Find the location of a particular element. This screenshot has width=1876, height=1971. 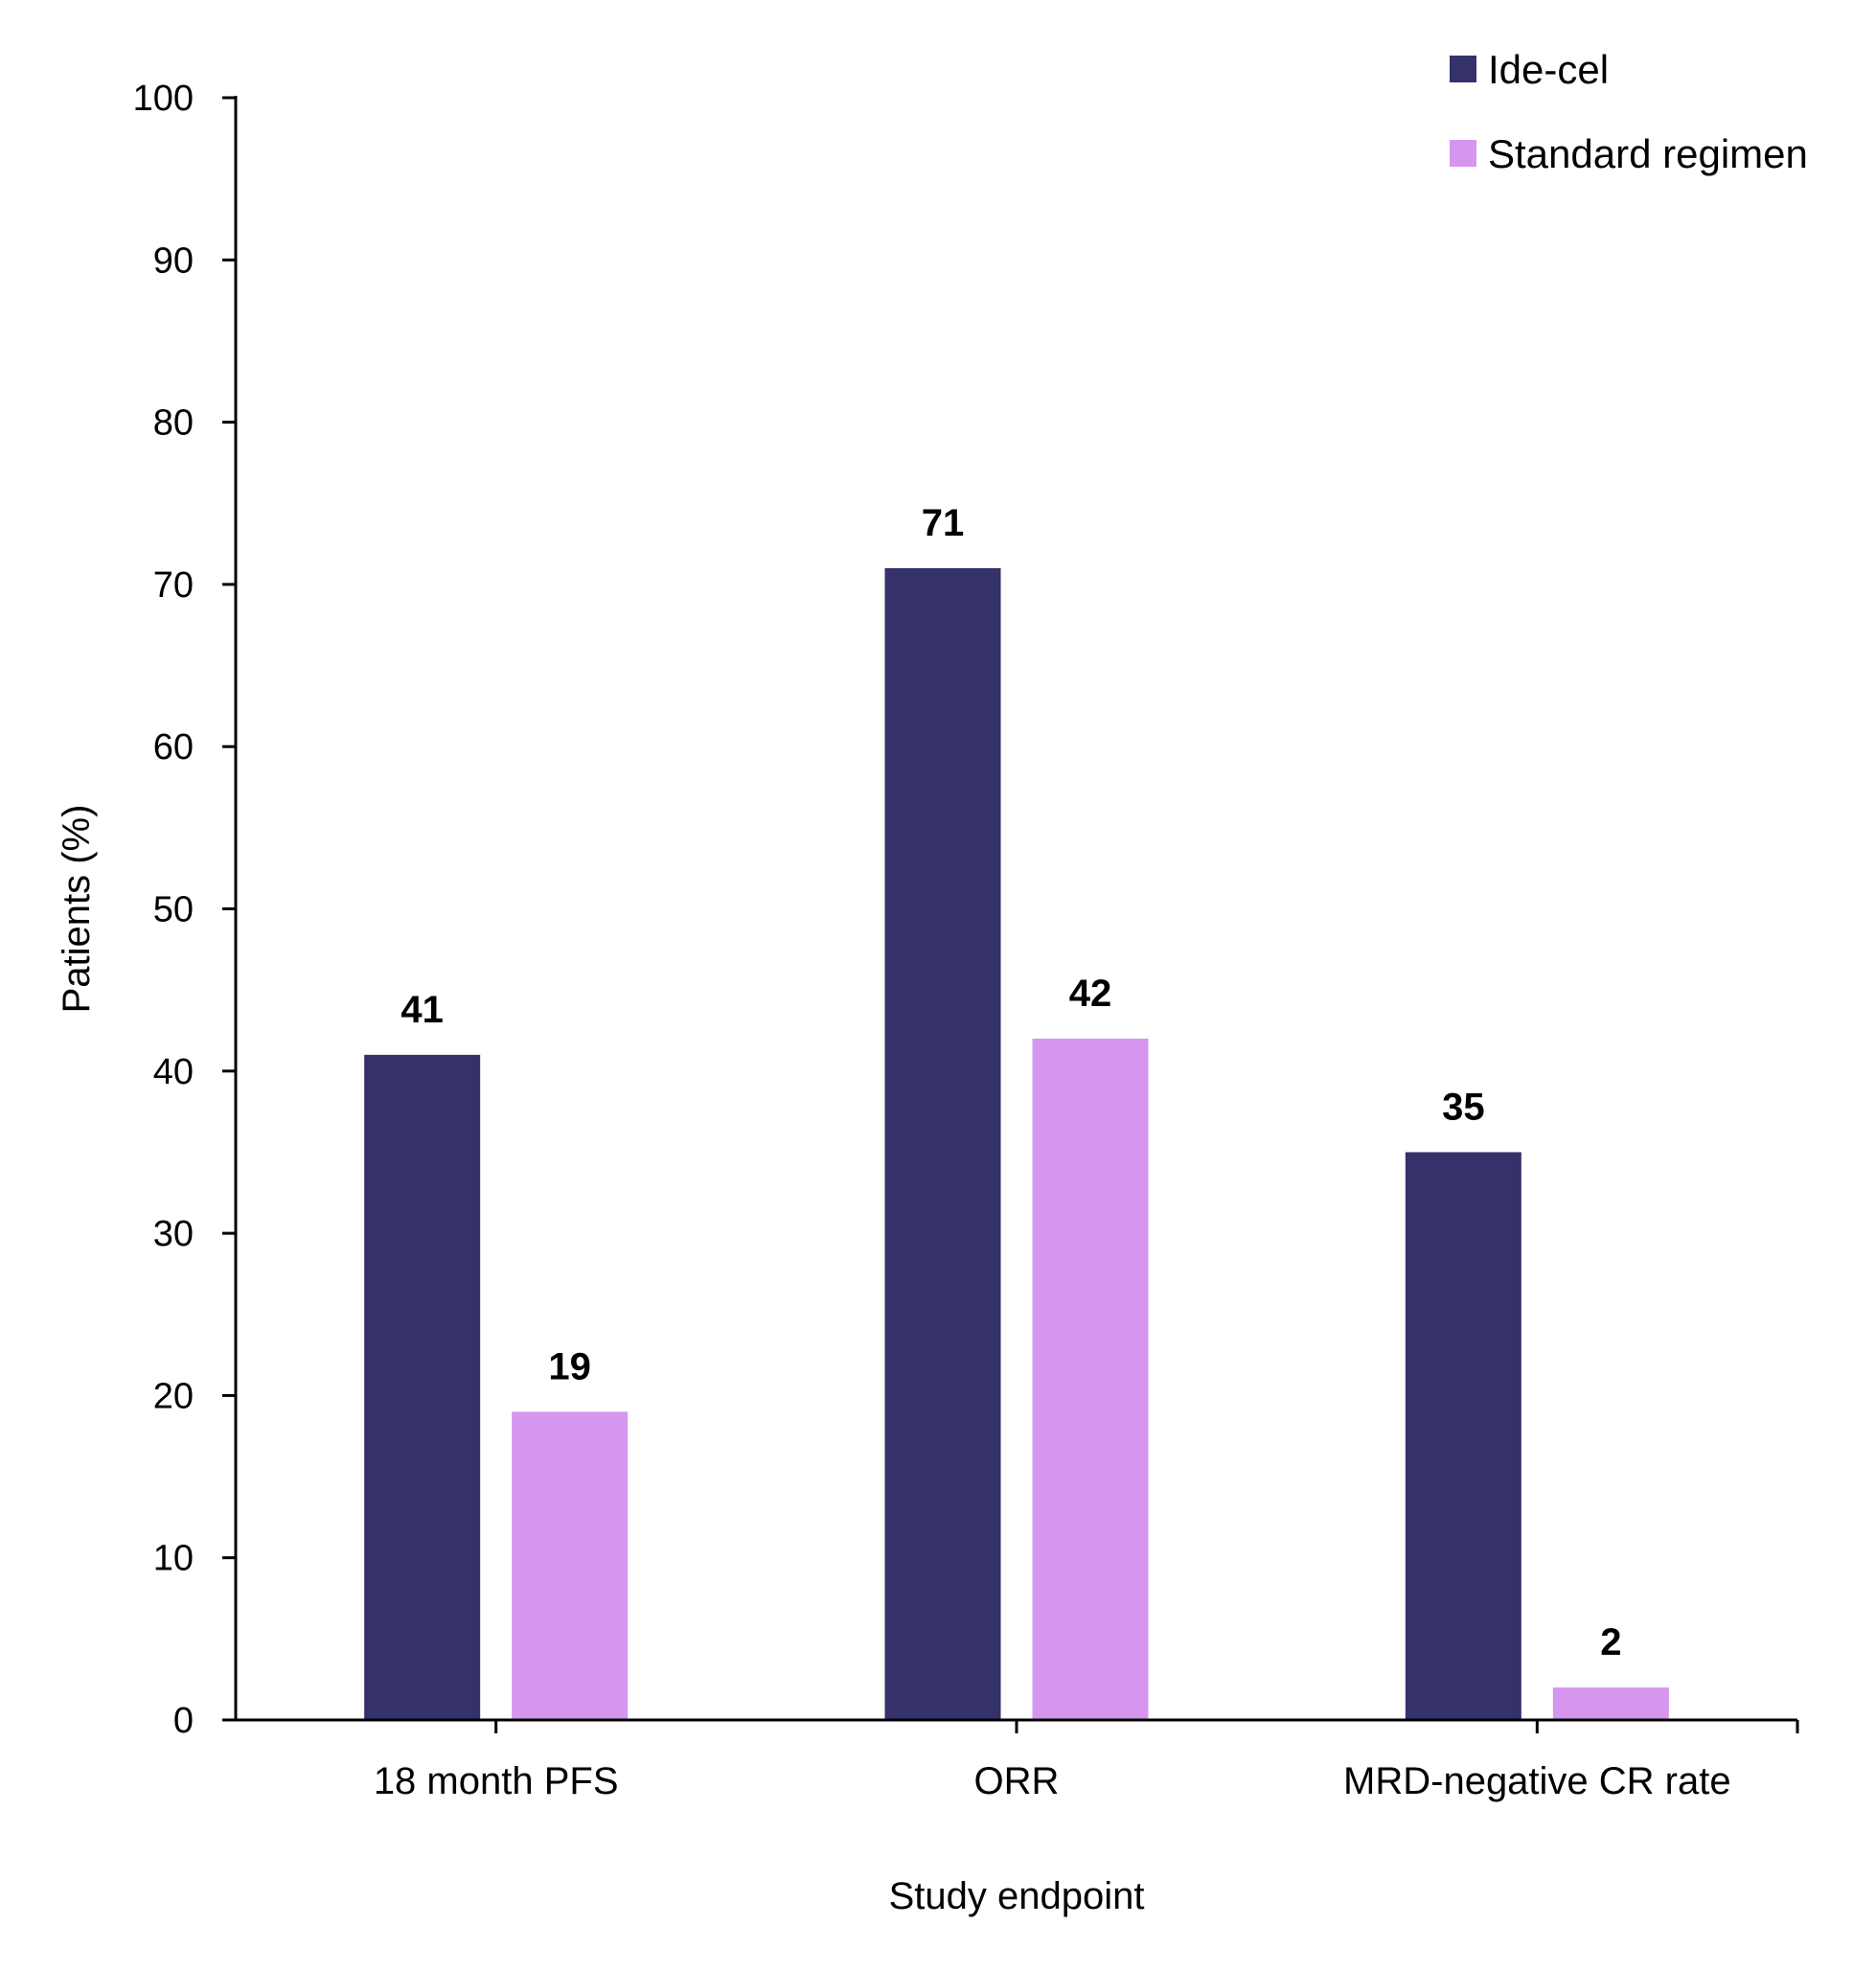

x-category-label: 18 month PFS is located at coordinates (497, 1781).